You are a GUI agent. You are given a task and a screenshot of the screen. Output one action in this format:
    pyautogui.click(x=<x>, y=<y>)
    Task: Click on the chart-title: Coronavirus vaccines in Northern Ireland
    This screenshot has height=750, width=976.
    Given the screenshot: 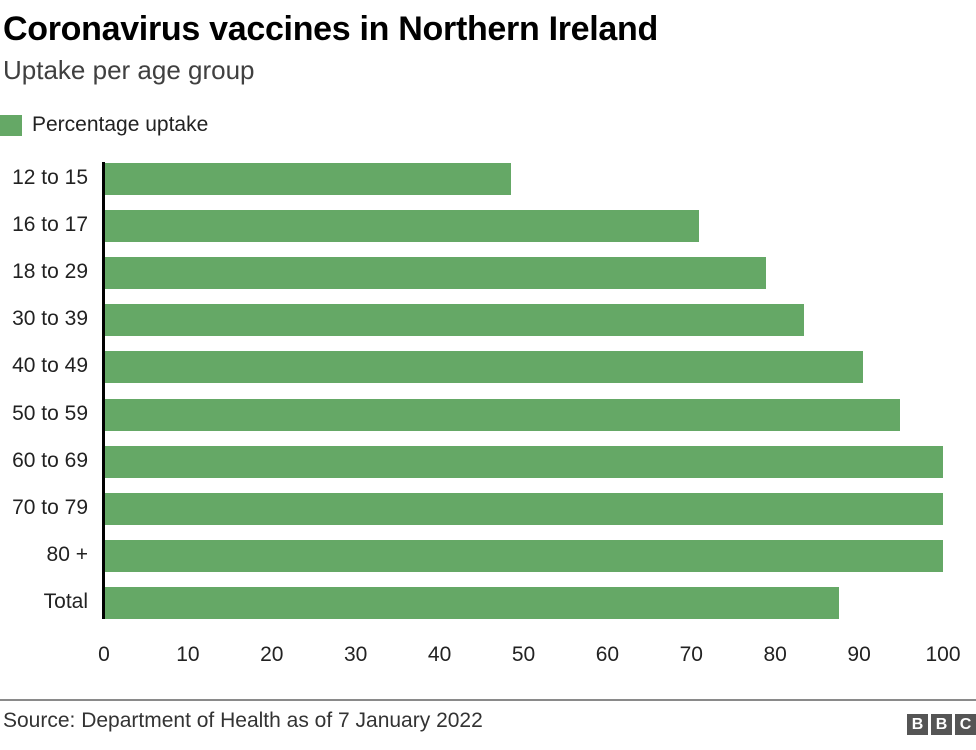 What is the action you would take?
    pyautogui.click(x=330, y=29)
    